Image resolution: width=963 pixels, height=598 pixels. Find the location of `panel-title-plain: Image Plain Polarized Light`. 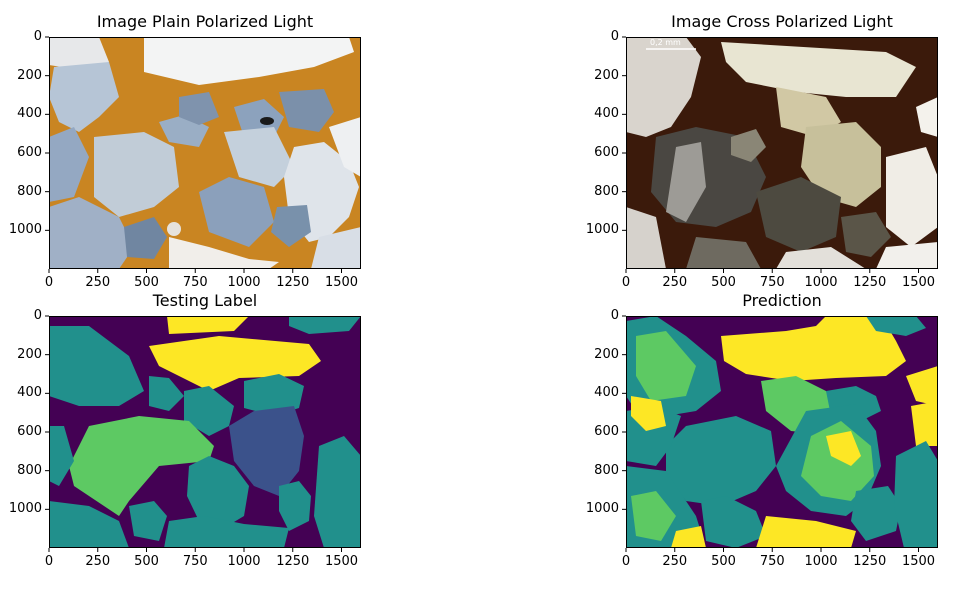

panel-title-plain: Image Plain Polarized Light is located at coordinates (205, 21).